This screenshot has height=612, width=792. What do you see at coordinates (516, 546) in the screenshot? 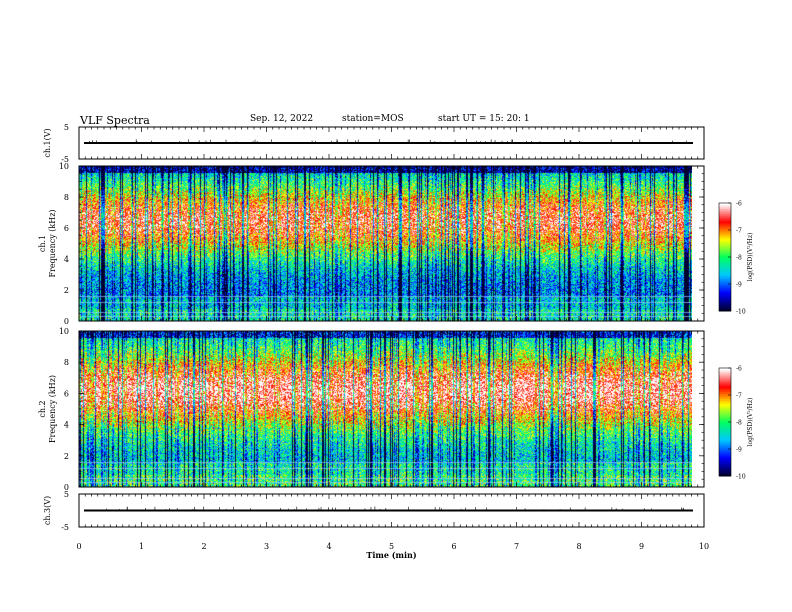
I see `x-tick-label: 7` at bounding box center [516, 546].